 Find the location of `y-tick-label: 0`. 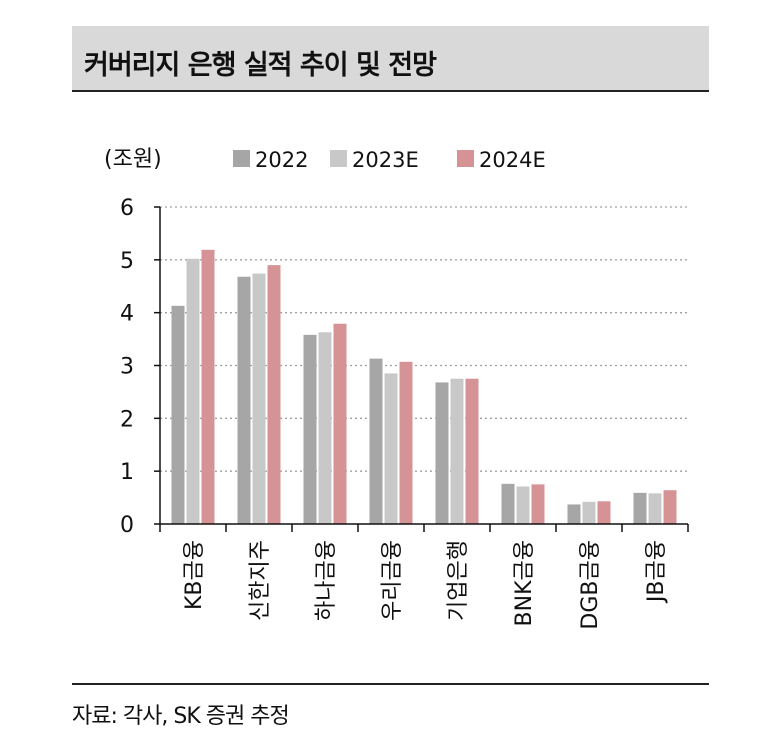

y-tick-label: 0 is located at coordinates (127, 525).